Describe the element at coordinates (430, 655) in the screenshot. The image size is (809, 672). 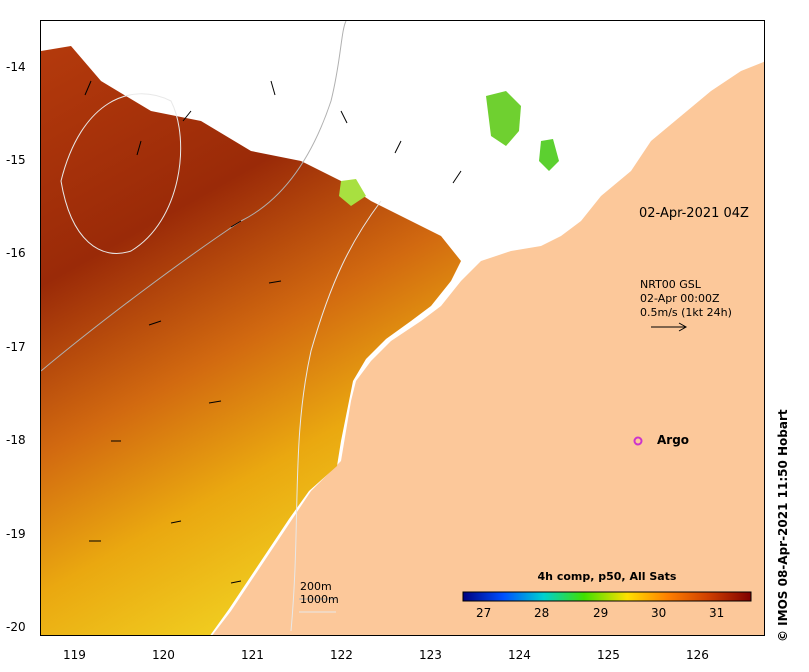
I see `x-tick-123: 123` at that location.